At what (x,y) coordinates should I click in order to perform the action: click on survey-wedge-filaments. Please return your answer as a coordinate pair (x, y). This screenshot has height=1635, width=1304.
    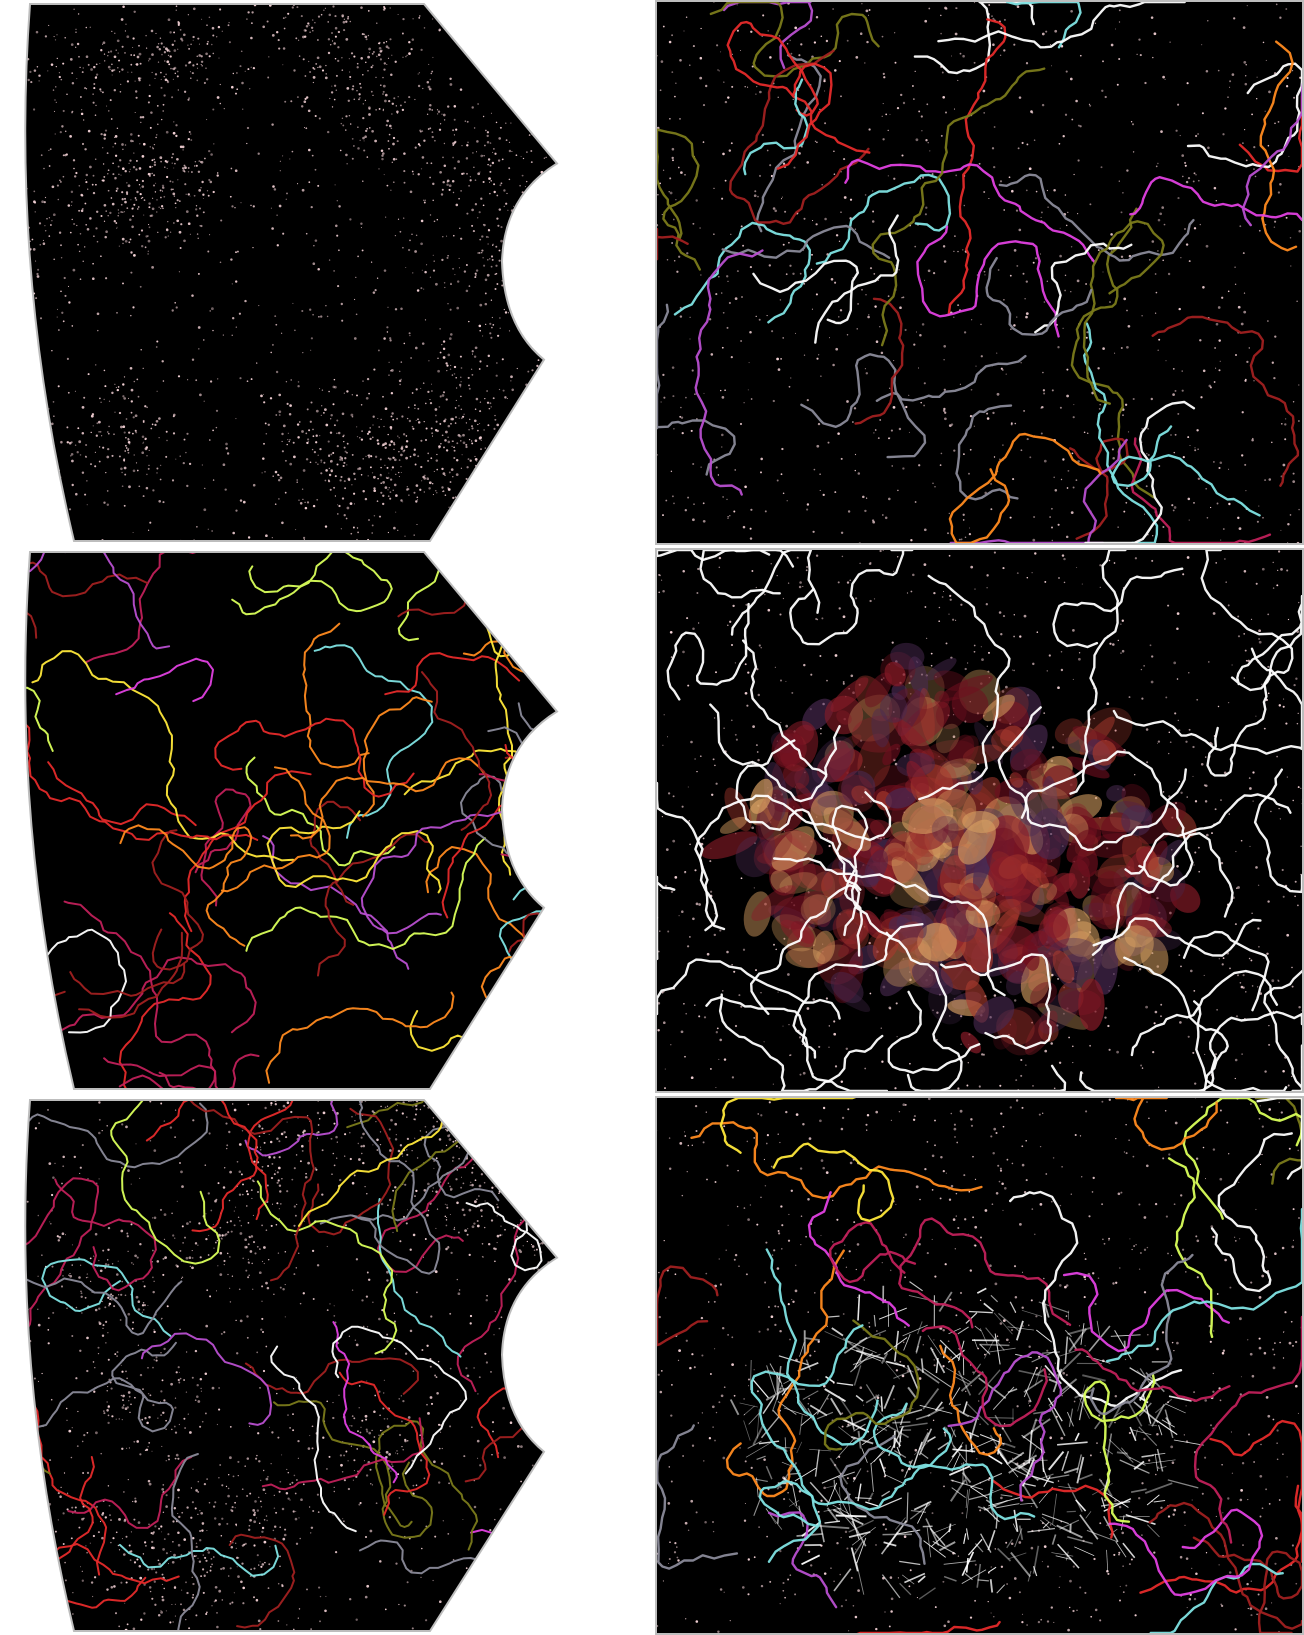
    Looking at the image, I should click on (294, 820).